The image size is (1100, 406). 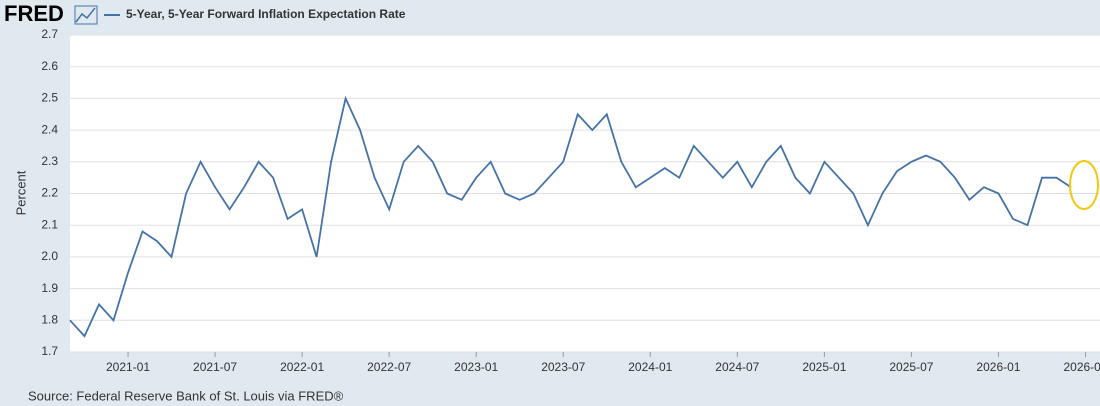 I want to click on y-tick-label: 2.2, so click(x=49, y=193).